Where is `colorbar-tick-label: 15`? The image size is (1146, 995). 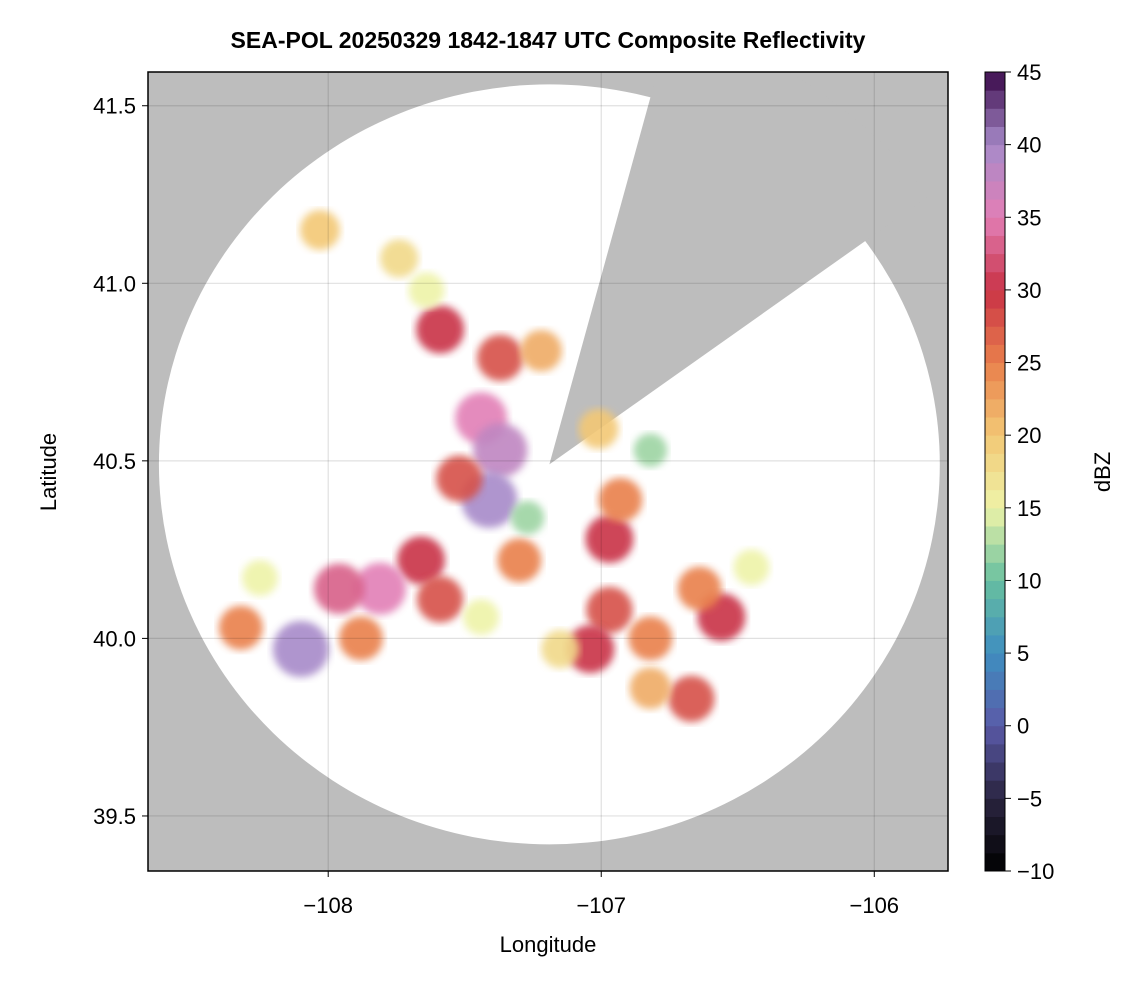 colorbar-tick-label: 15 is located at coordinates (1029, 508).